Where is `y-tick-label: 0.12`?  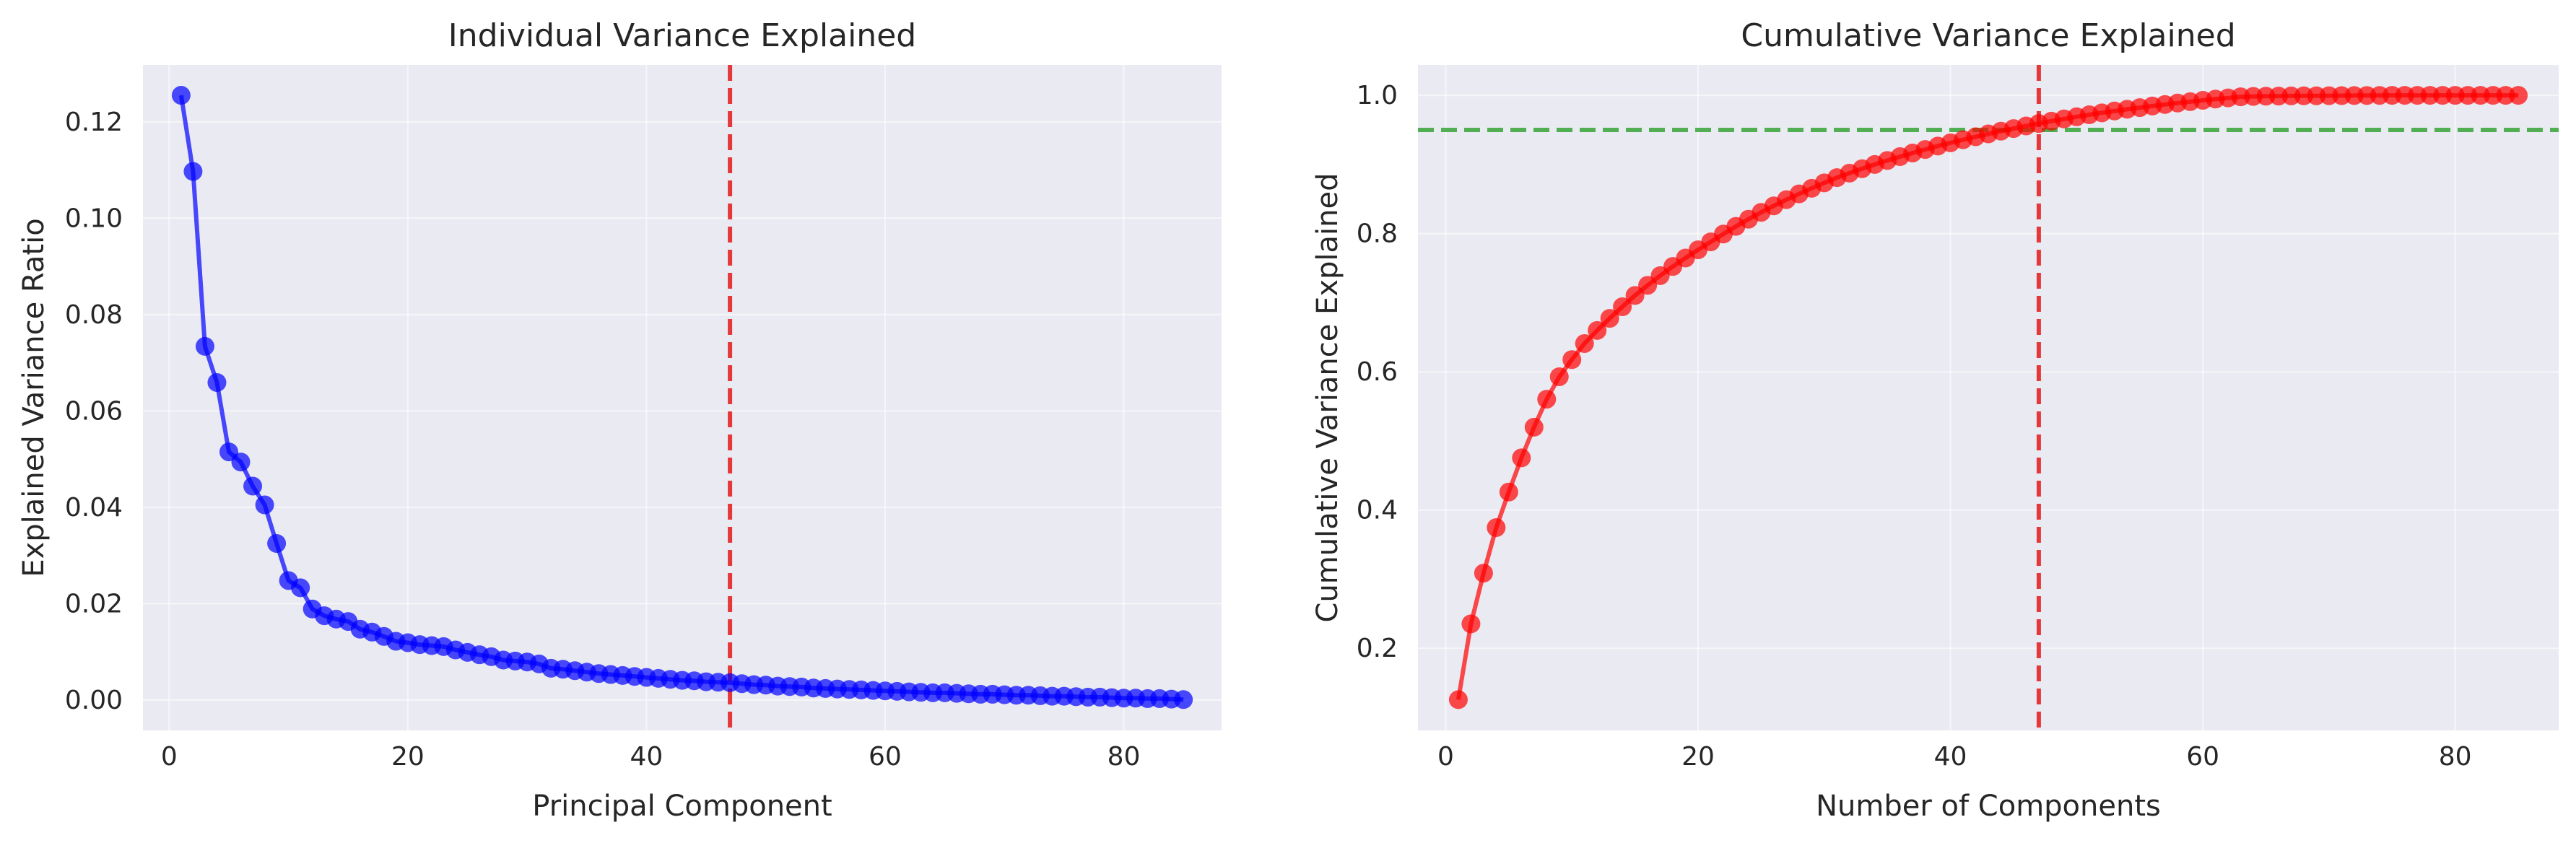 y-tick-label: 0.12 is located at coordinates (94, 122).